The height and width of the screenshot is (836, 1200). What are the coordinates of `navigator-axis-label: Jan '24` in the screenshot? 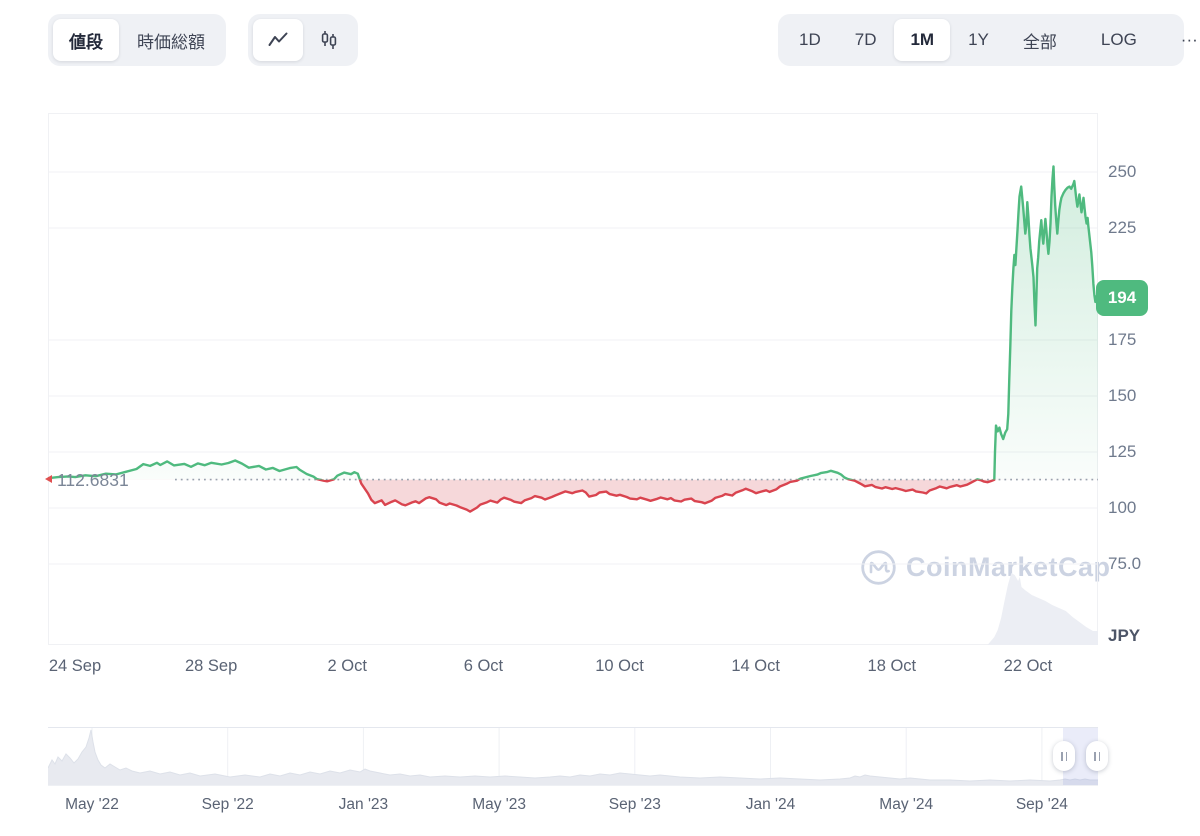 It's located at (770, 804).